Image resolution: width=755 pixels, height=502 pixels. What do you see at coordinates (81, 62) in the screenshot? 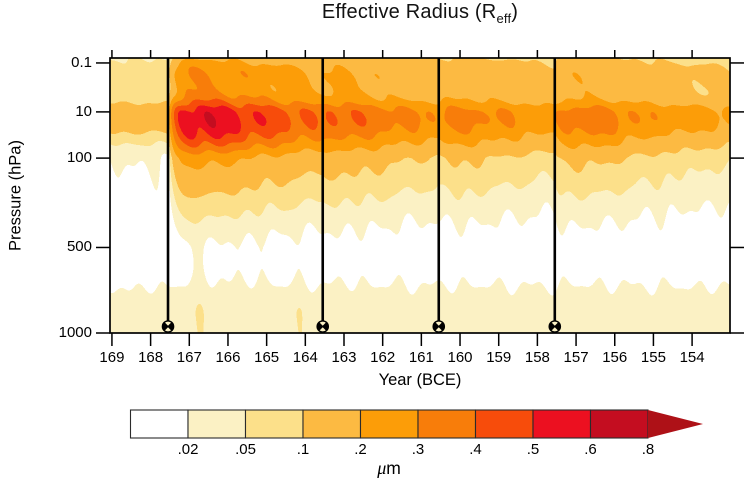
I see `y-tick-label: 0.1` at bounding box center [81, 62].